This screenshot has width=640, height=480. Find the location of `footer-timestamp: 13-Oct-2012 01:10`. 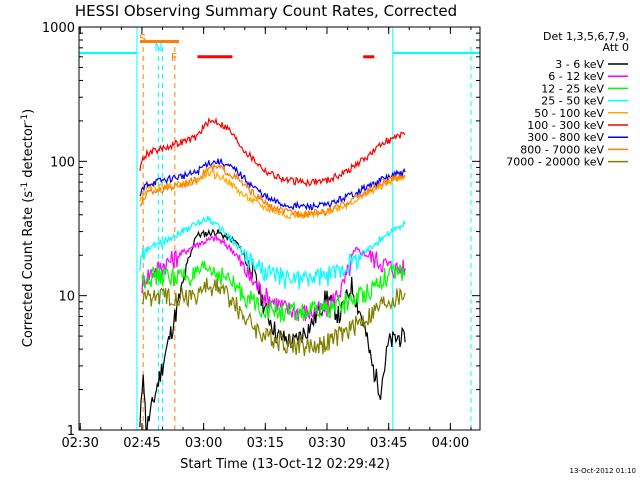

footer-timestamp: 13-Oct-2012 01:10 is located at coordinates (603, 471).